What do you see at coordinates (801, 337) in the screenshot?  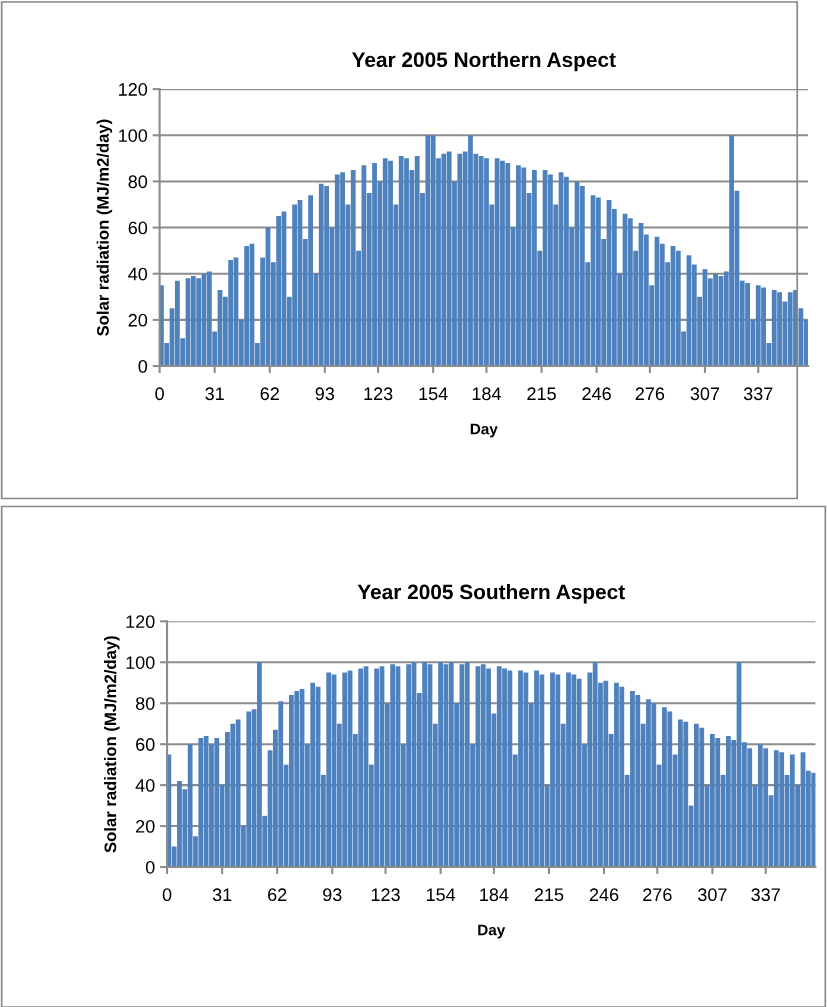 I see `bar` at bounding box center [801, 337].